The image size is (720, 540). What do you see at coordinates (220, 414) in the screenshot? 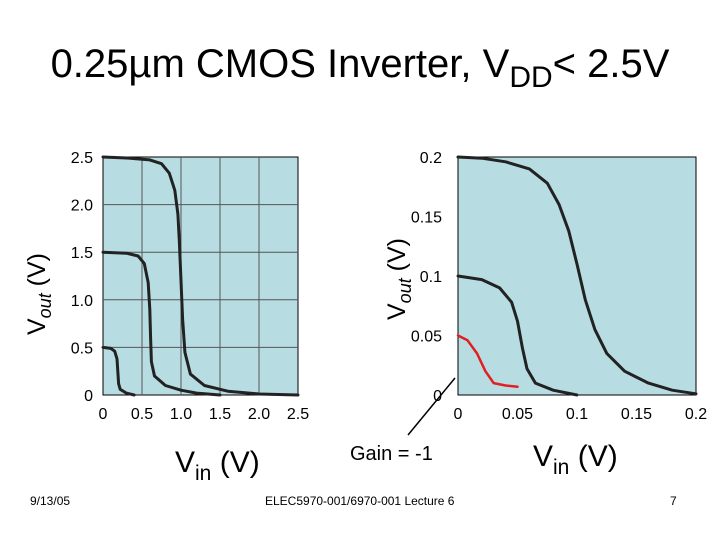
I see `x-tick-label: 1.5` at bounding box center [220, 414].